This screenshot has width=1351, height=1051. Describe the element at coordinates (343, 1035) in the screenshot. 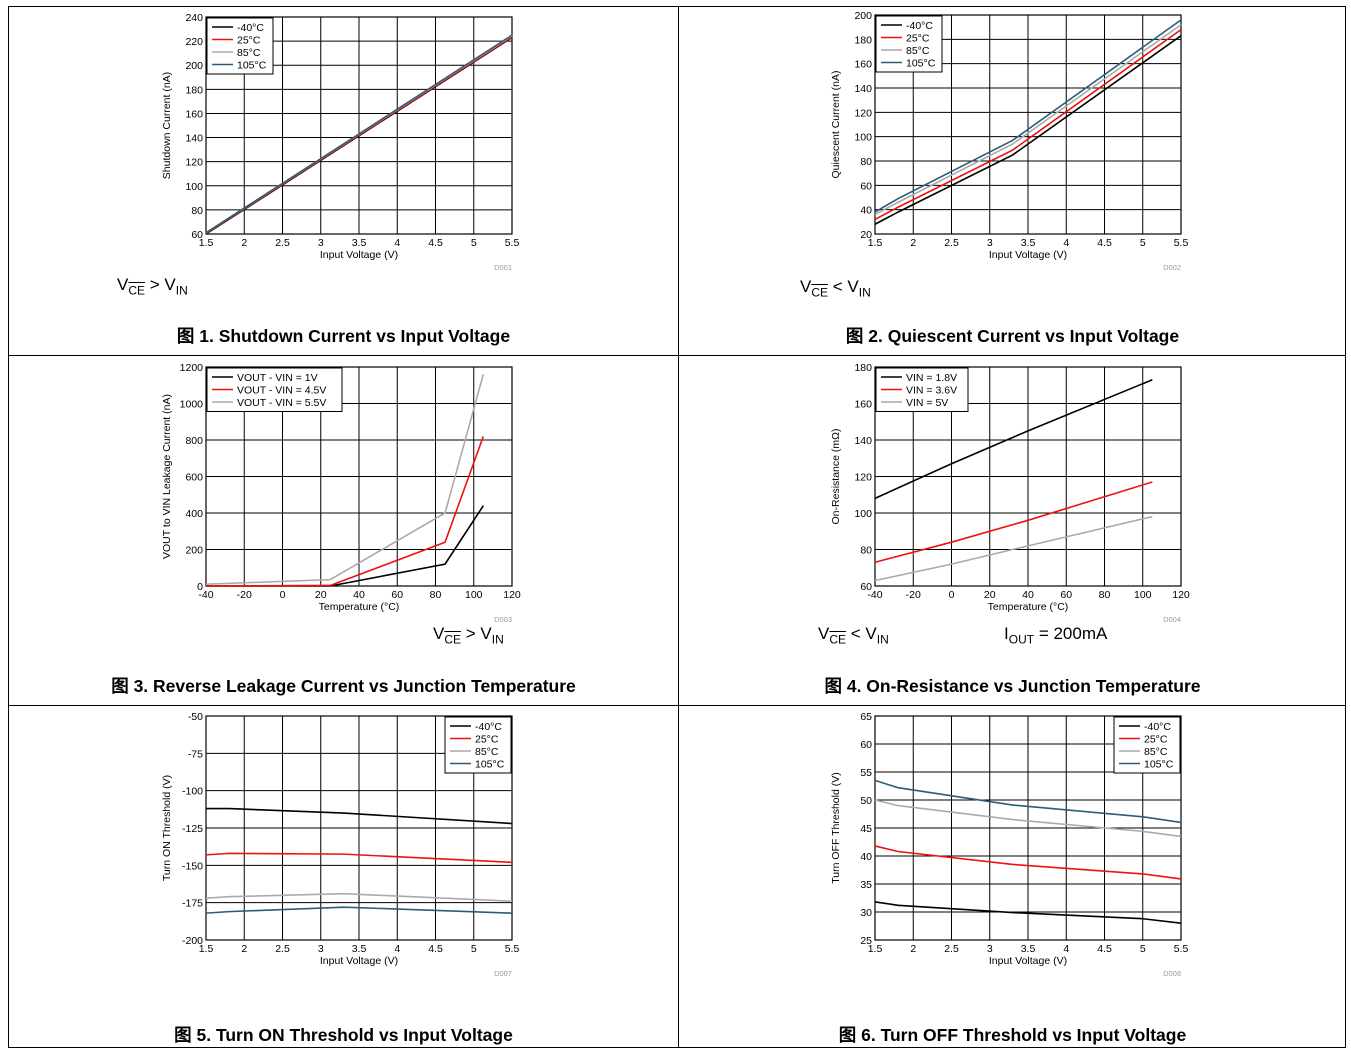

I see `figure-caption-5: 图 5. Turn ON Threshold vs Input Voltage` at that location.